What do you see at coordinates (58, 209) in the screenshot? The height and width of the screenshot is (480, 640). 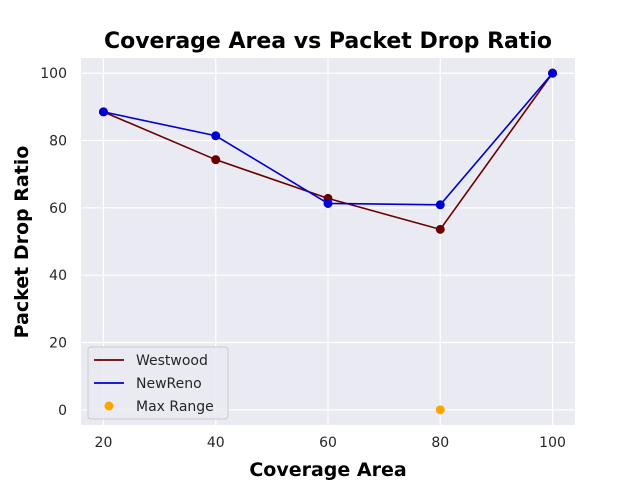 I see `y-tick-label: 60` at bounding box center [58, 209].